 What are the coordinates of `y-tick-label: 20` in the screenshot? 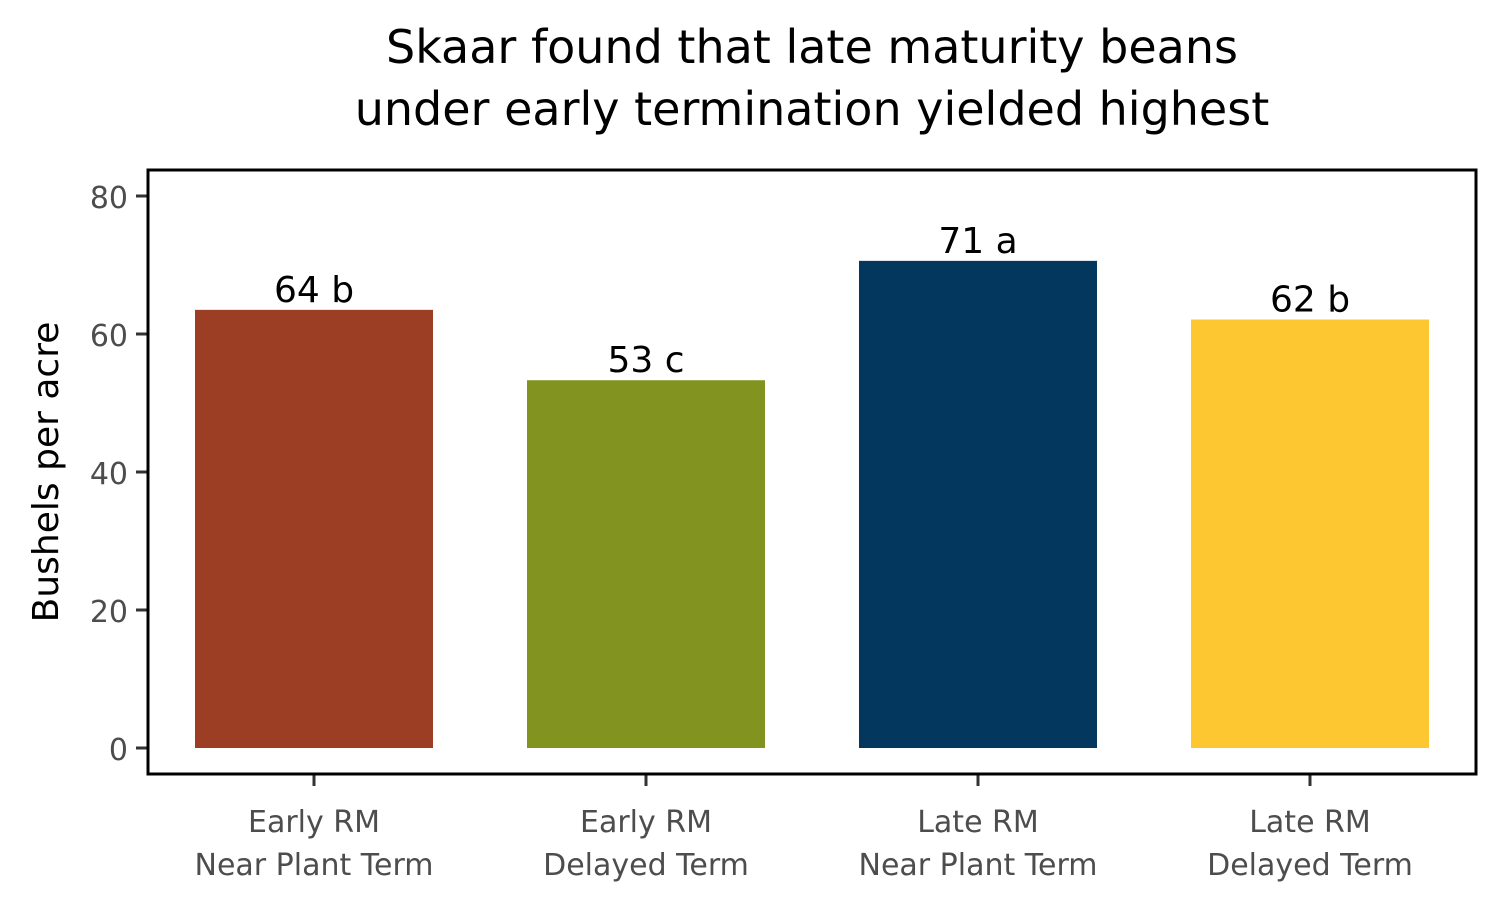 It's located at (109, 612).